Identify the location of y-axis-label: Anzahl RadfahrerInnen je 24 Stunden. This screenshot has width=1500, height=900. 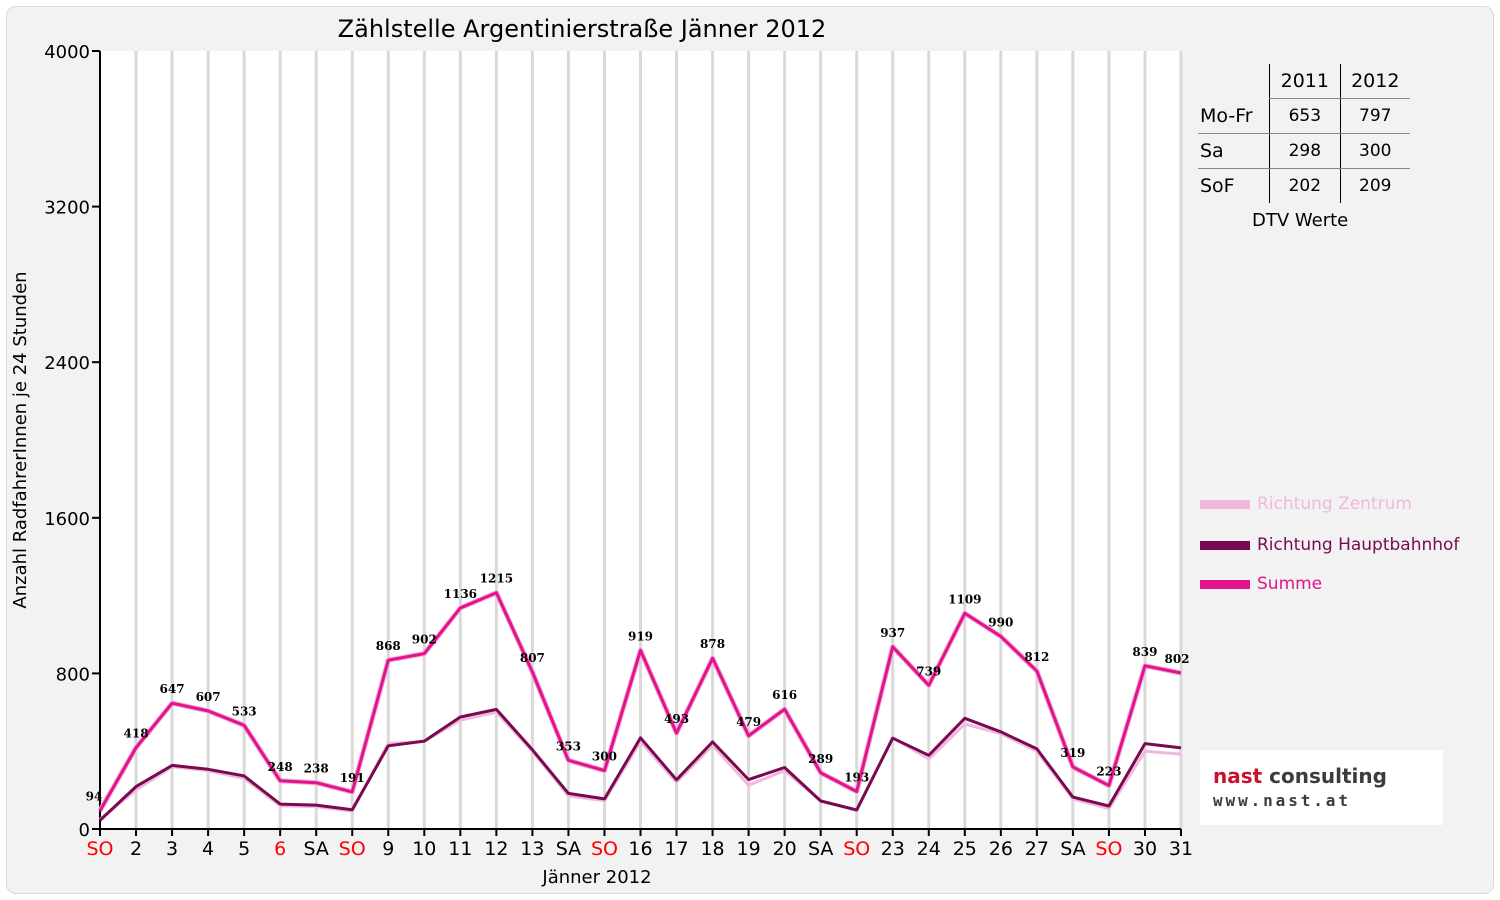
(20, 439).